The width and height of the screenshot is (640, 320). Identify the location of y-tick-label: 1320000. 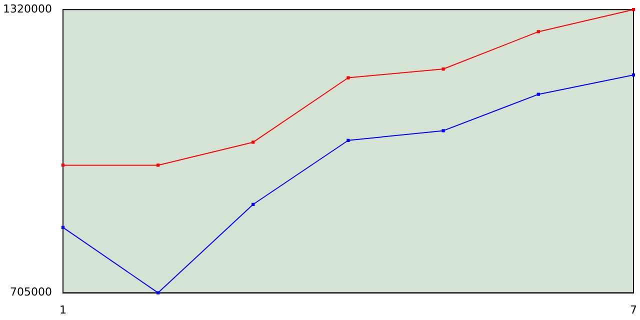
(27, 9).